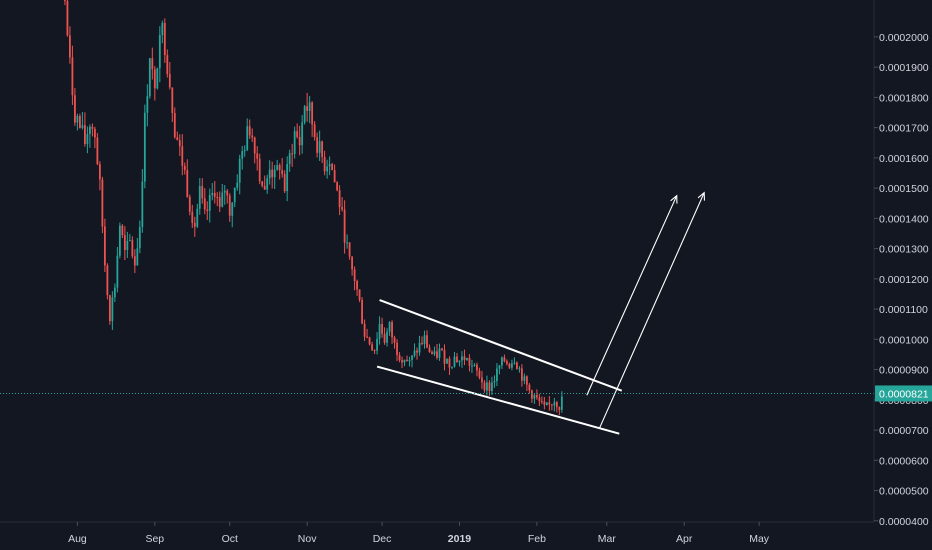  I want to click on price-tick-label: 0.0001000, so click(904, 340).